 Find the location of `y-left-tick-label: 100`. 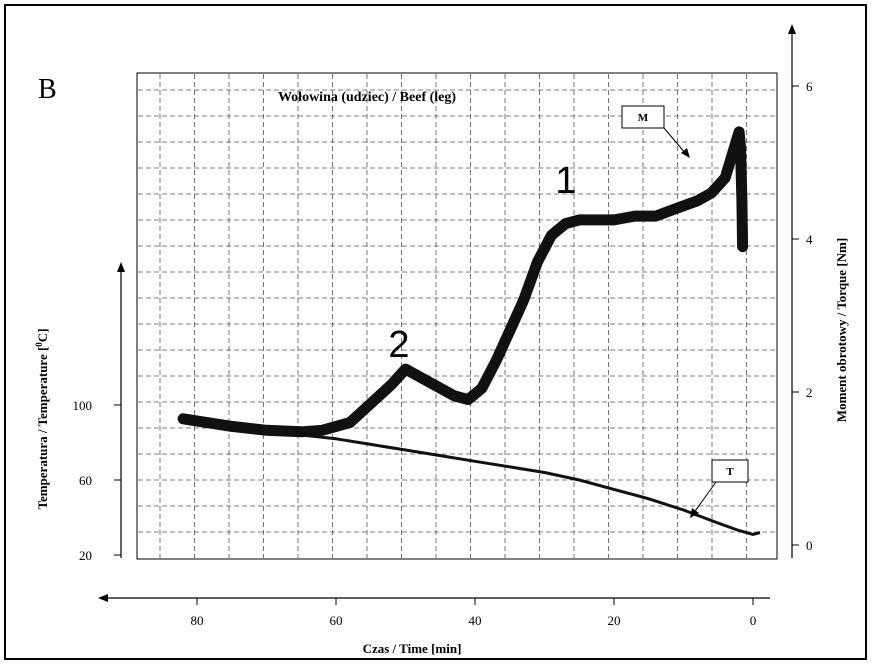

y-left-tick-label: 100 is located at coordinates (83, 405).